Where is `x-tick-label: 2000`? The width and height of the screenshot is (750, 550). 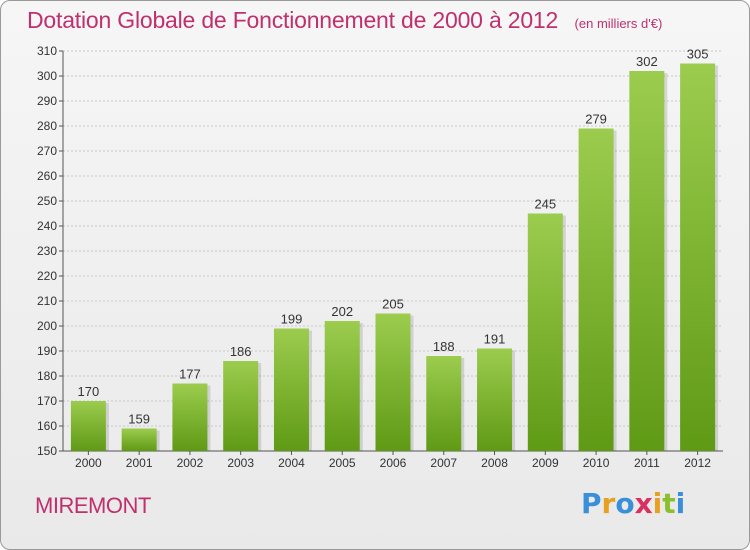 x-tick-label: 2000 is located at coordinates (88, 463).